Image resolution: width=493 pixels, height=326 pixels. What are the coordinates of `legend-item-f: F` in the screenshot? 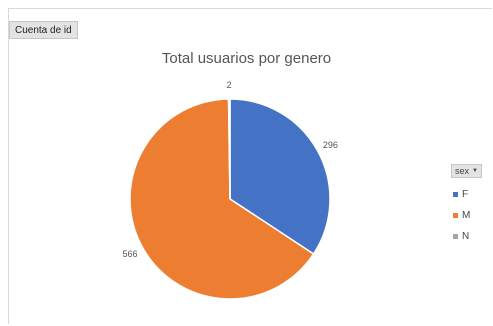 It's located at (467, 194).